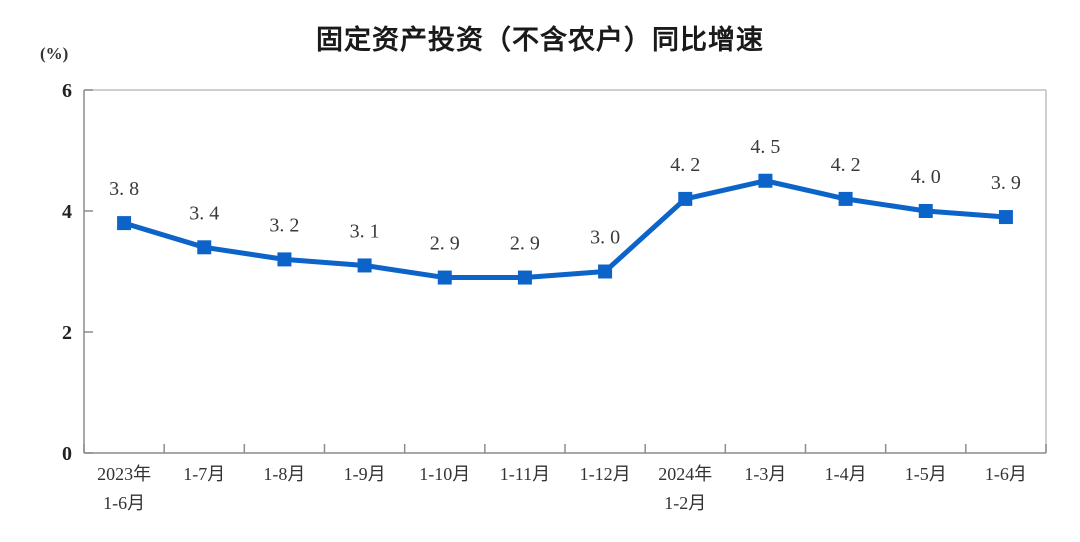 The height and width of the screenshot is (542, 1080). What do you see at coordinates (67, 454) in the screenshot?
I see `y-tick-label: 0` at bounding box center [67, 454].